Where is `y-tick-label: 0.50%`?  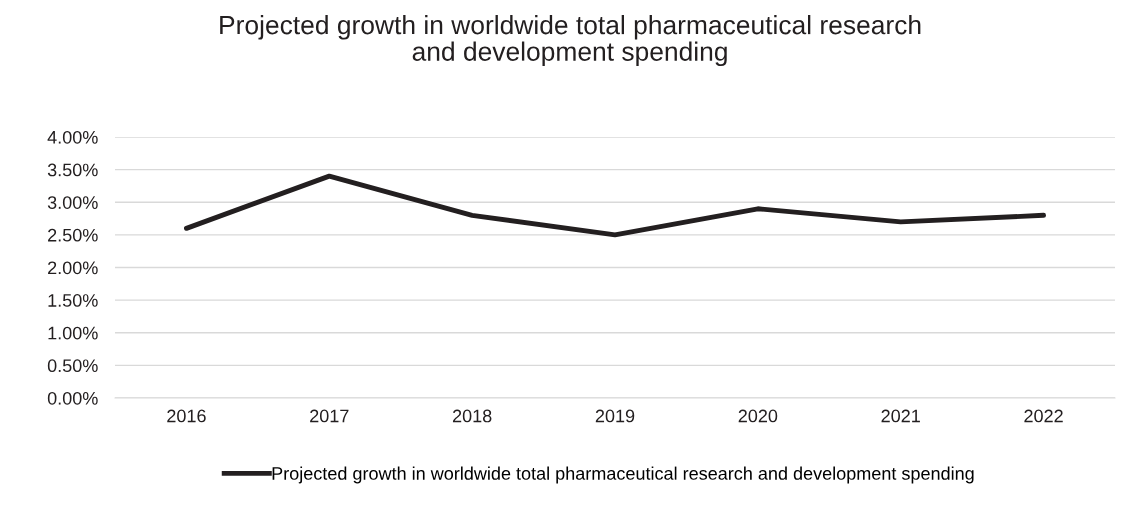 y-tick-label: 0.50% is located at coordinates (72, 366).